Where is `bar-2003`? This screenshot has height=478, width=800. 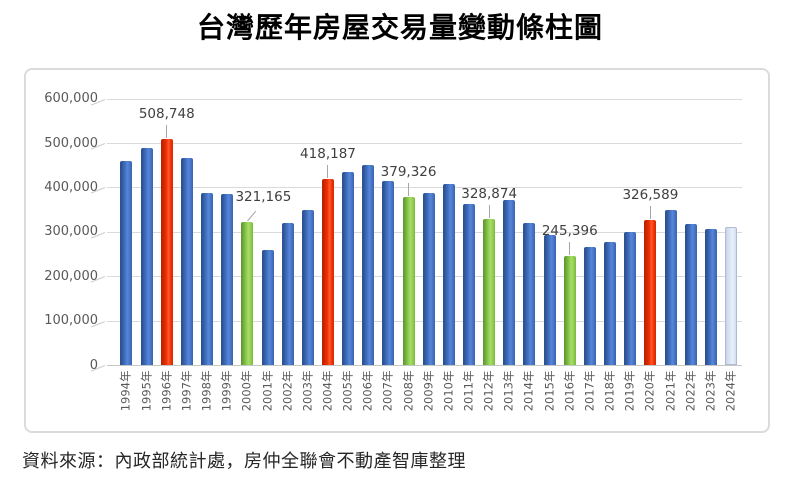
bar-2003 is located at coordinates (307, 287).